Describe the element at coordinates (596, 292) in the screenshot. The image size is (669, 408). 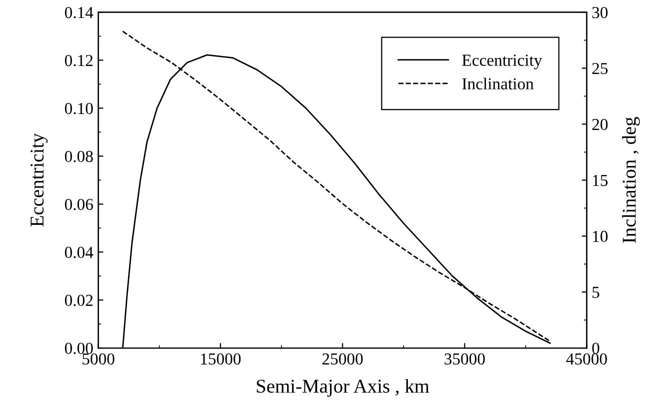
I see `y2-tick-label: 5` at that location.